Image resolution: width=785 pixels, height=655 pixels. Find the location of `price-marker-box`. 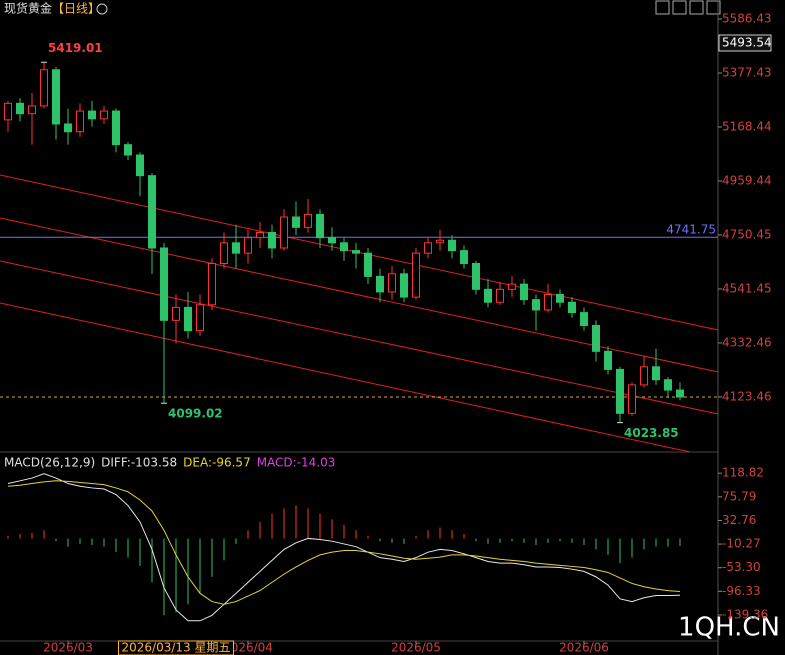

price-marker-box is located at coordinates (745, 43).